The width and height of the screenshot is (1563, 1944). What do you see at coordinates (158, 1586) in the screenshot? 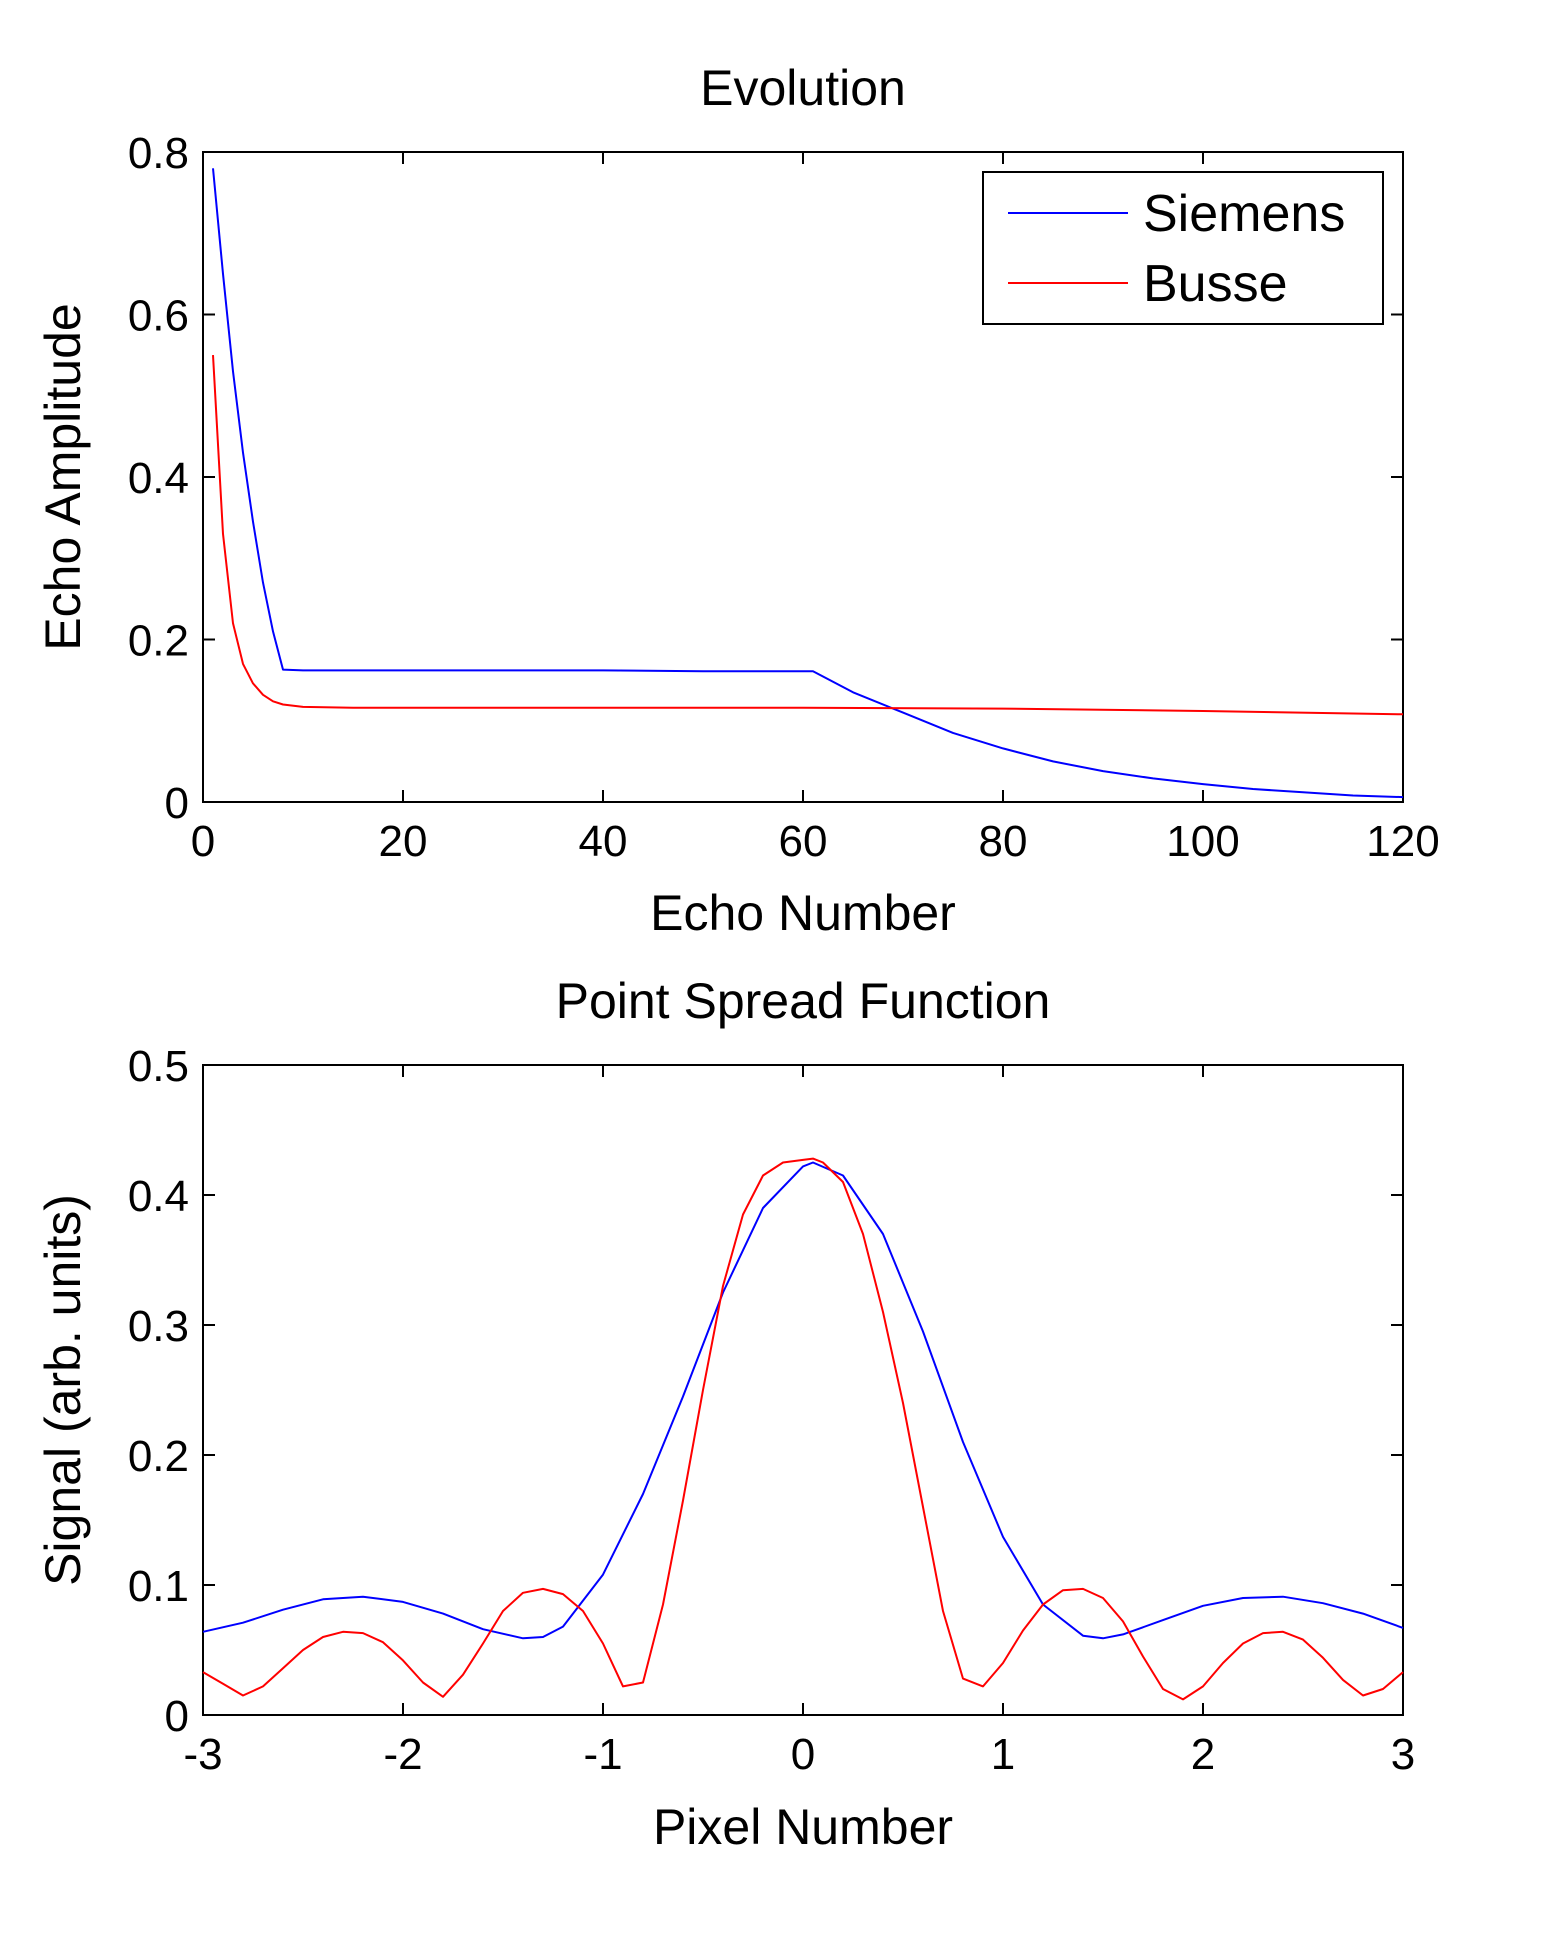
I see `y-tick-label: 0.1` at bounding box center [158, 1586].